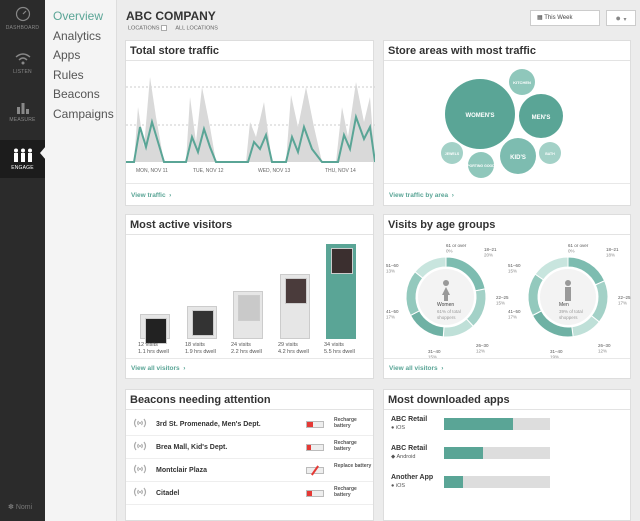 This screenshot has width=640, height=521. What do you see at coordinates (78, 16) in the screenshot?
I see `submenu-overview: Overview` at bounding box center [78, 16].